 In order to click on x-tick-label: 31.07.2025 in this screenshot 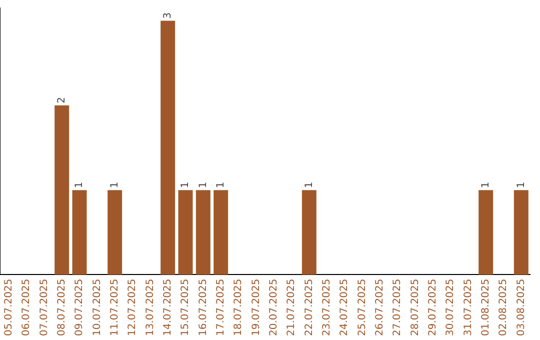, I will do `click(468, 307)`.